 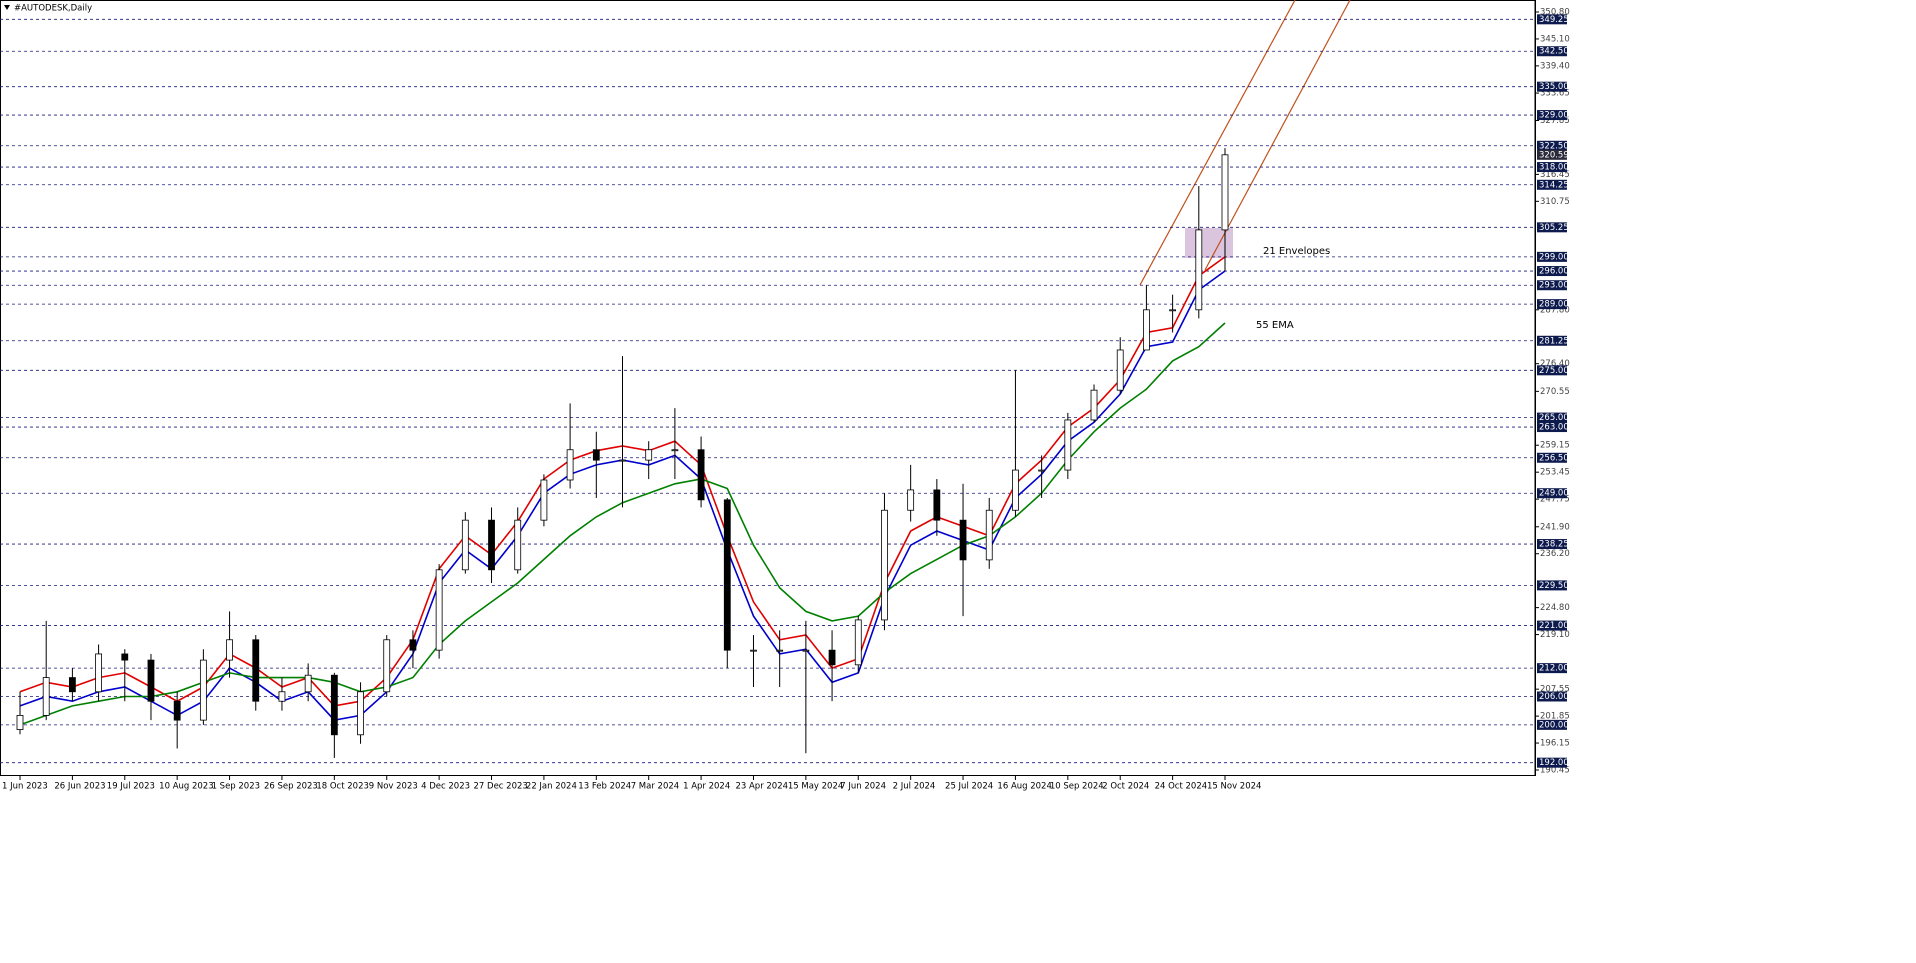 What do you see at coordinates (1554, 458) in the screenshot?
I see `level-label: 256.50` at bounding box center [1554, 458].